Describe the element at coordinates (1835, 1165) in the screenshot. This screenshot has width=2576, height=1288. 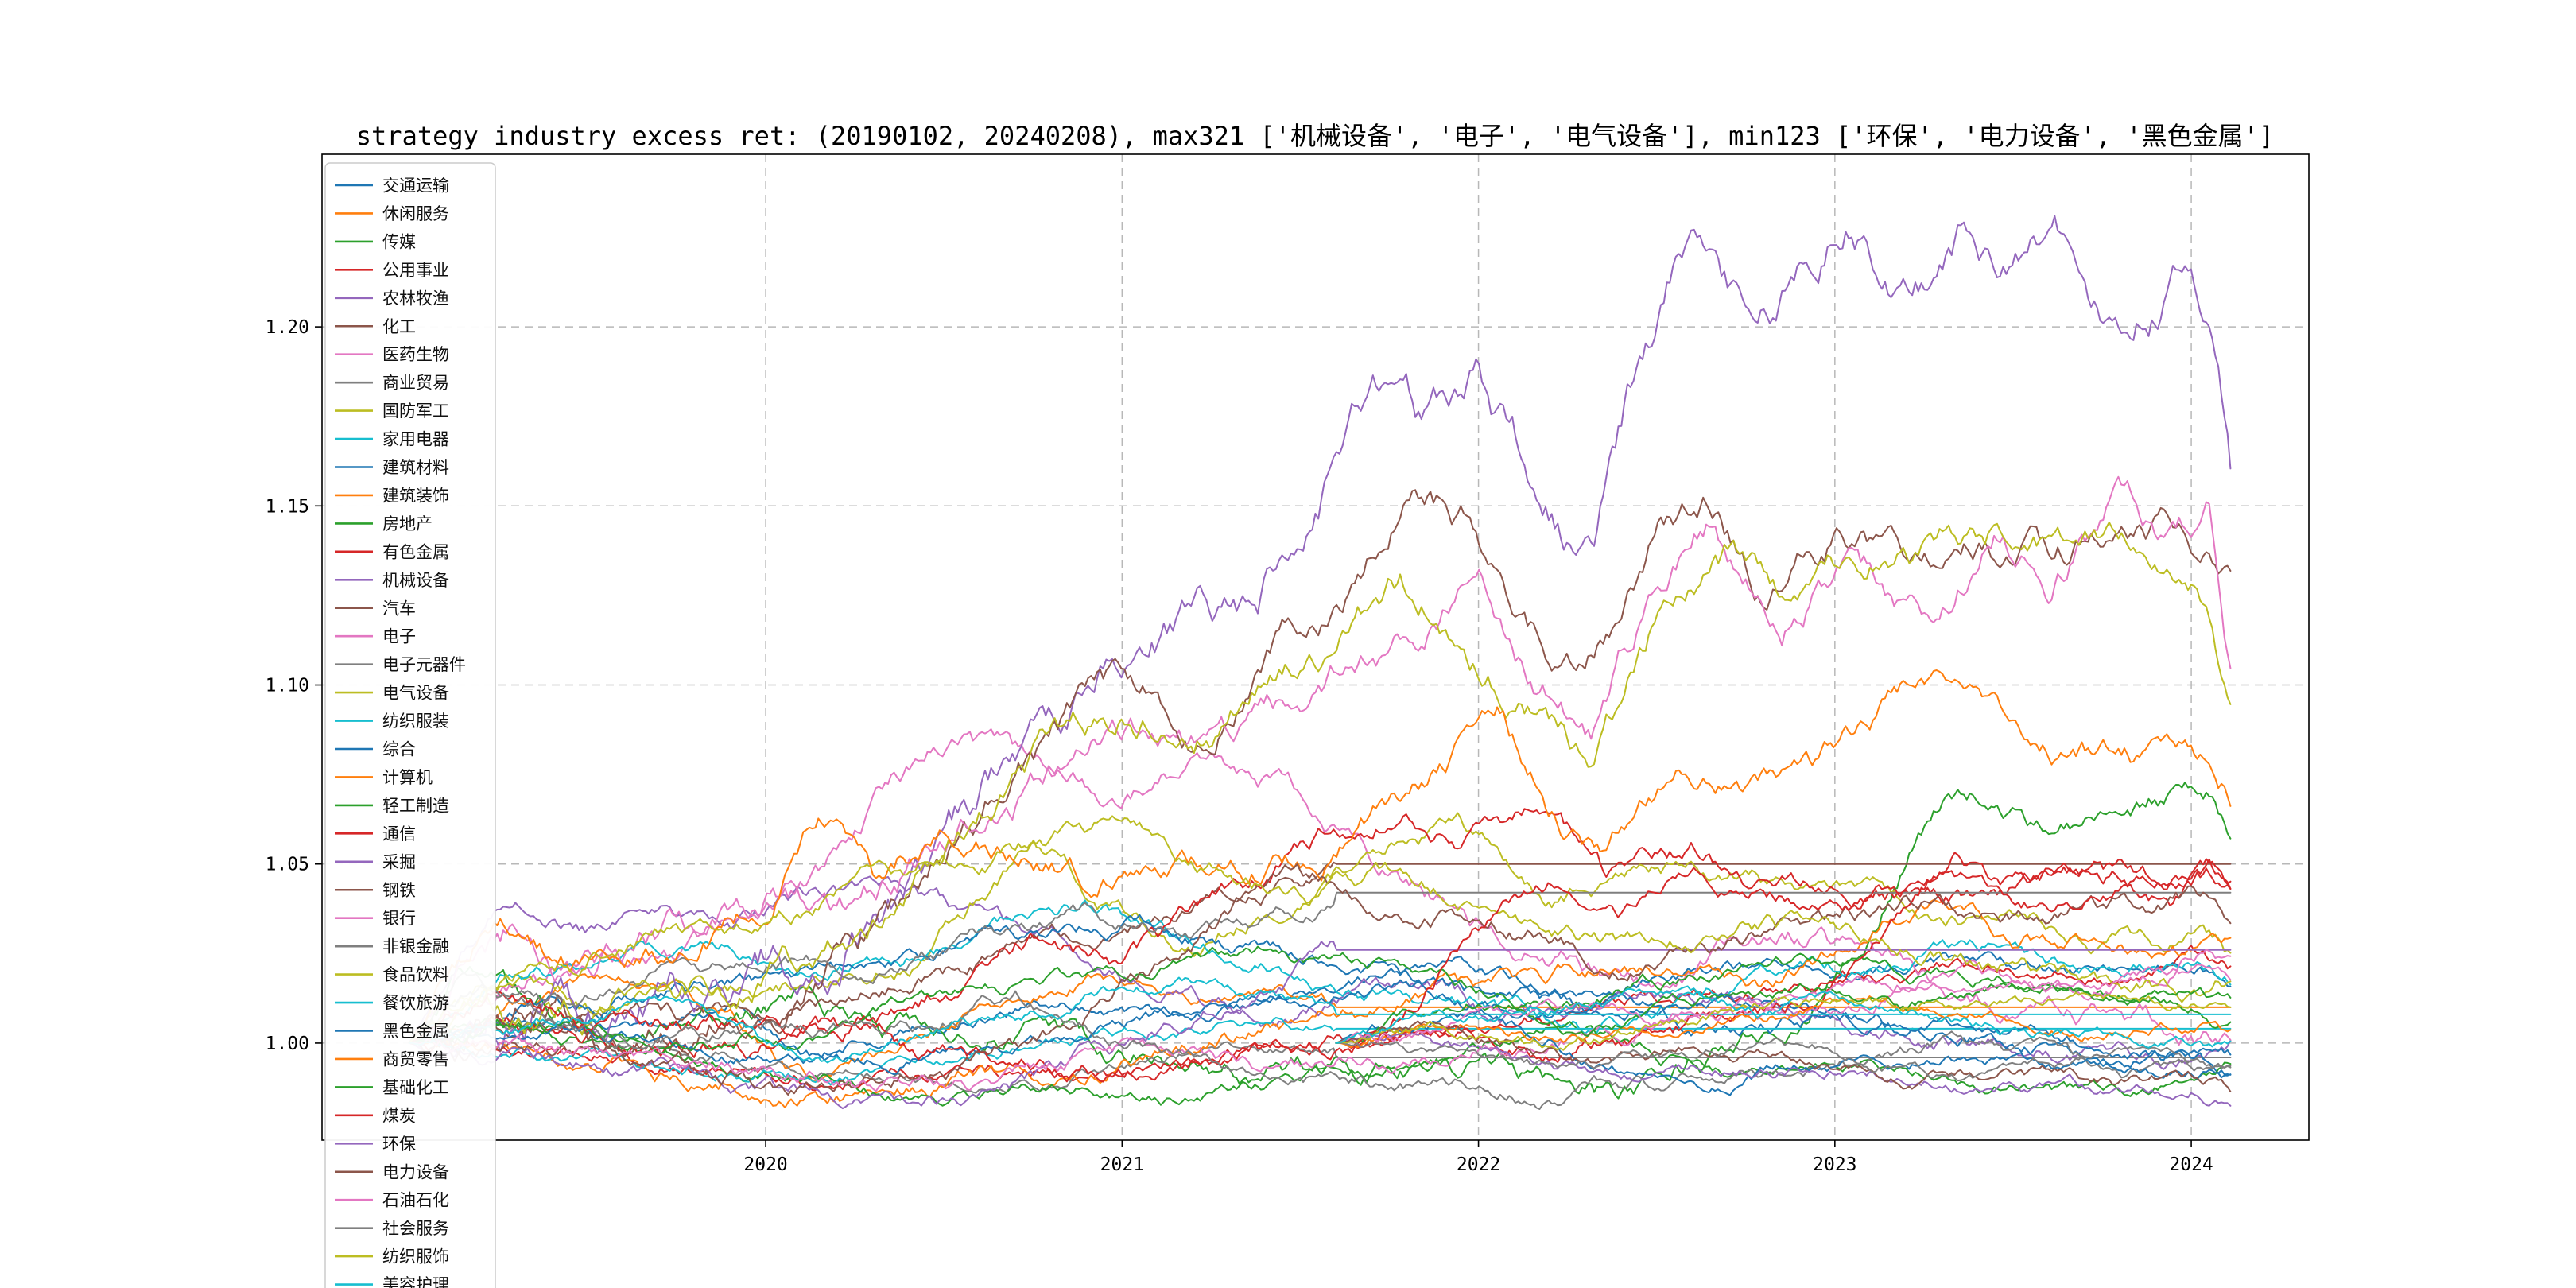
I see `x-tick-label: 2023` at that location.